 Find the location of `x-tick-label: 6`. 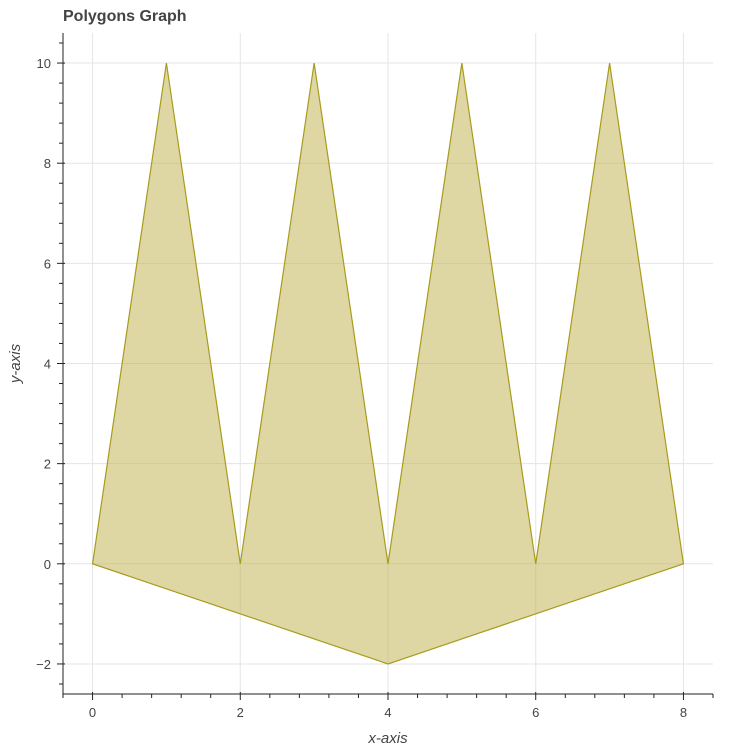

x-tick-label: 6 is located at coordinates (535, 712).